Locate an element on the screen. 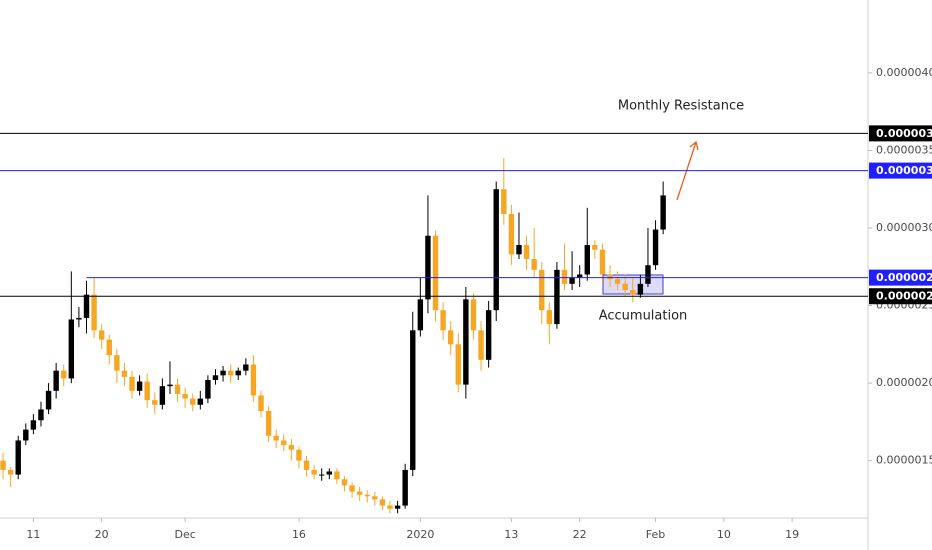  y-tick-label: 0.00000150 is located at coordinates (904, 460).